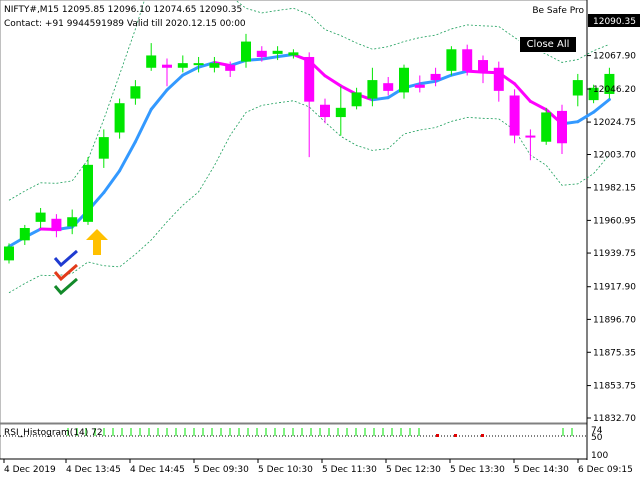 This screenshot has height=484, width=640. Describe the element at coordinates (477, 470) in the screenshot. I see `time-tick-label: 5 Dec 13:30` at that location.